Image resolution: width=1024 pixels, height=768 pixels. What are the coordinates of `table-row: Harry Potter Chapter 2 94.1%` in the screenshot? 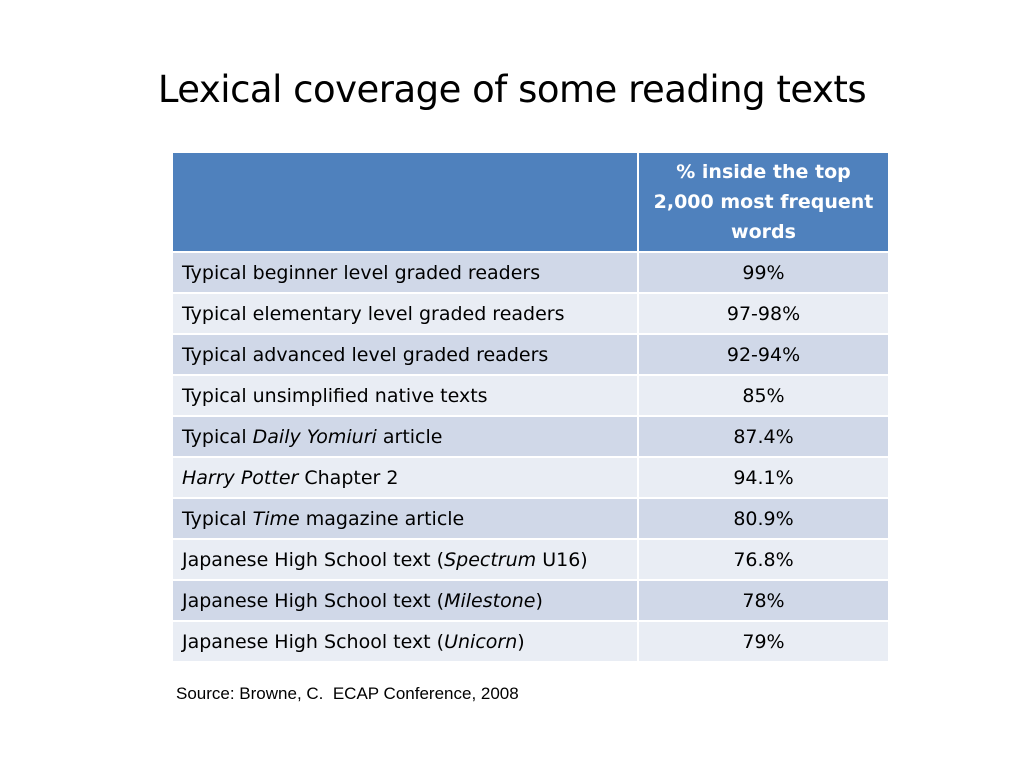 It's located at (530, 477).